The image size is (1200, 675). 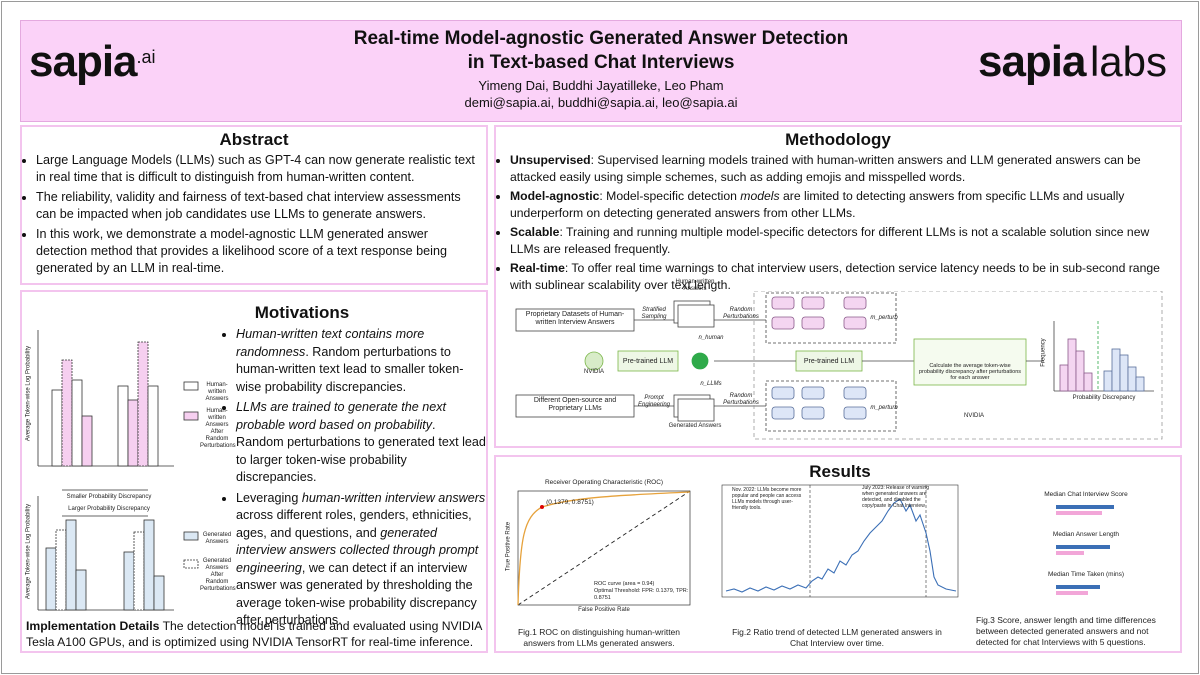 What do you see at coordinates (1086, 574) in the screenshot?
I see `subplot-title: Median Time Taken (mins)` at bounding box center [1086, 574].